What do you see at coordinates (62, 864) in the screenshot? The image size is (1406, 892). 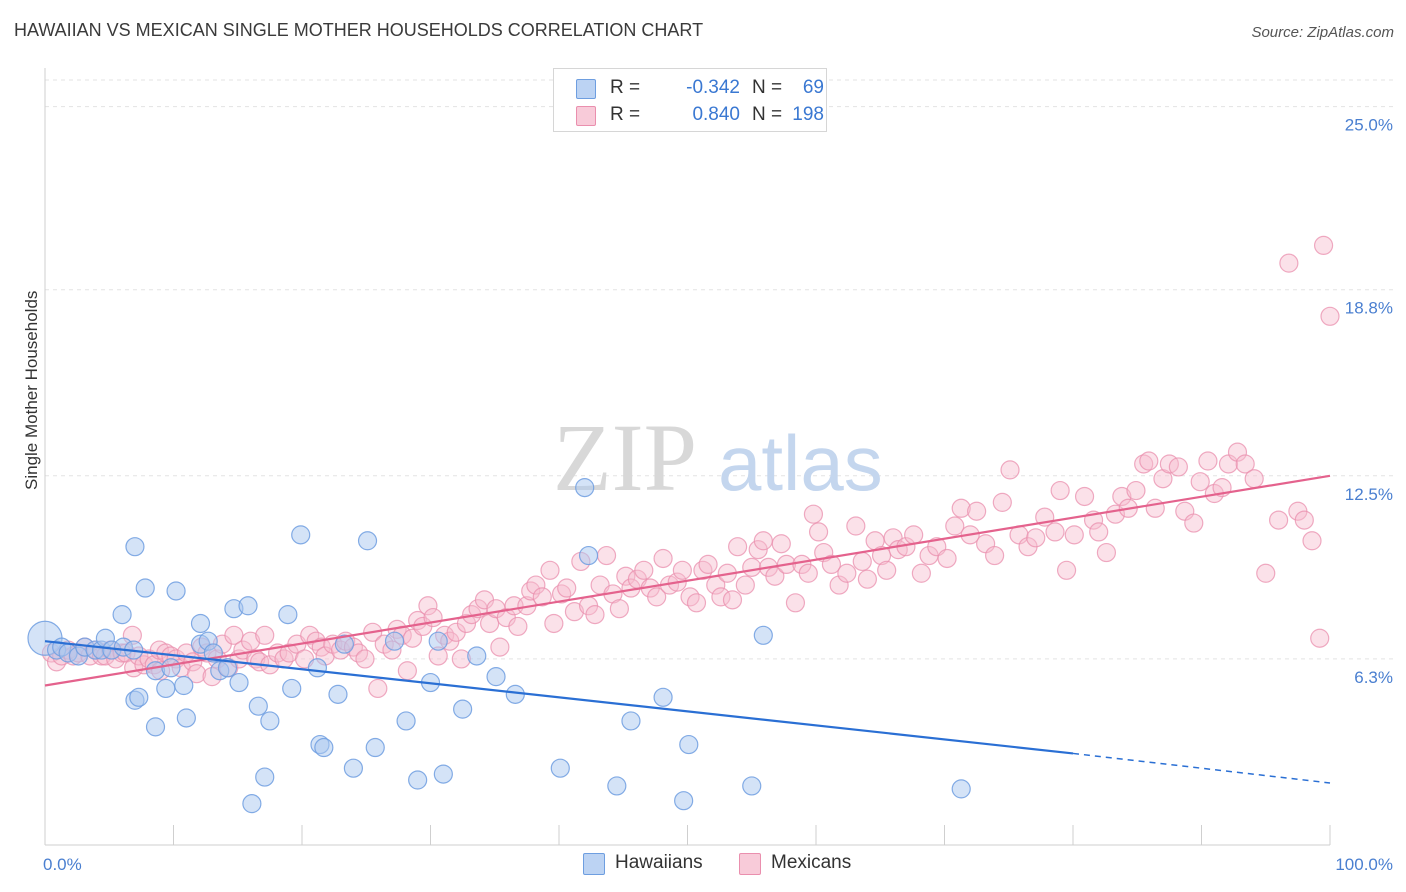 I see `x-tick-label: 0.0%` at bounding box center [62, 864].